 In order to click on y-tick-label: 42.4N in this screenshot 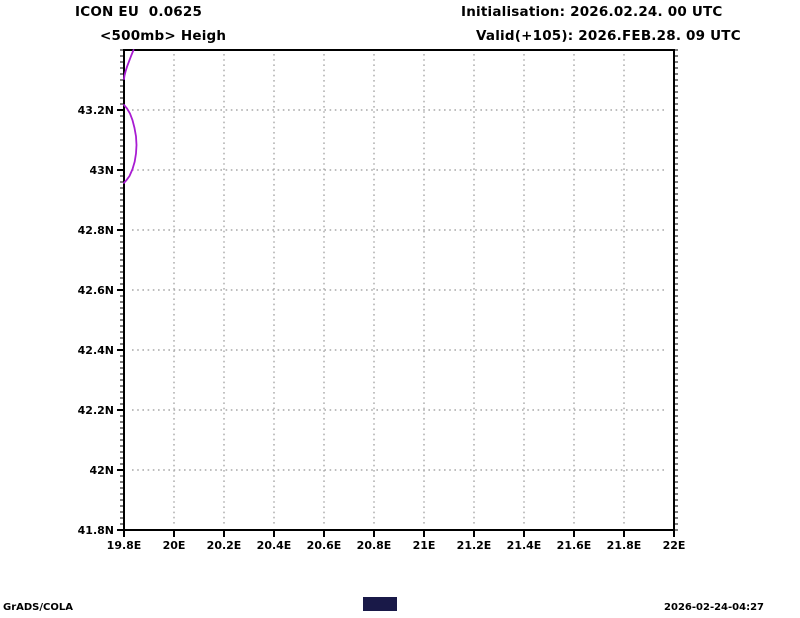, I will do `click(96, 350)`.